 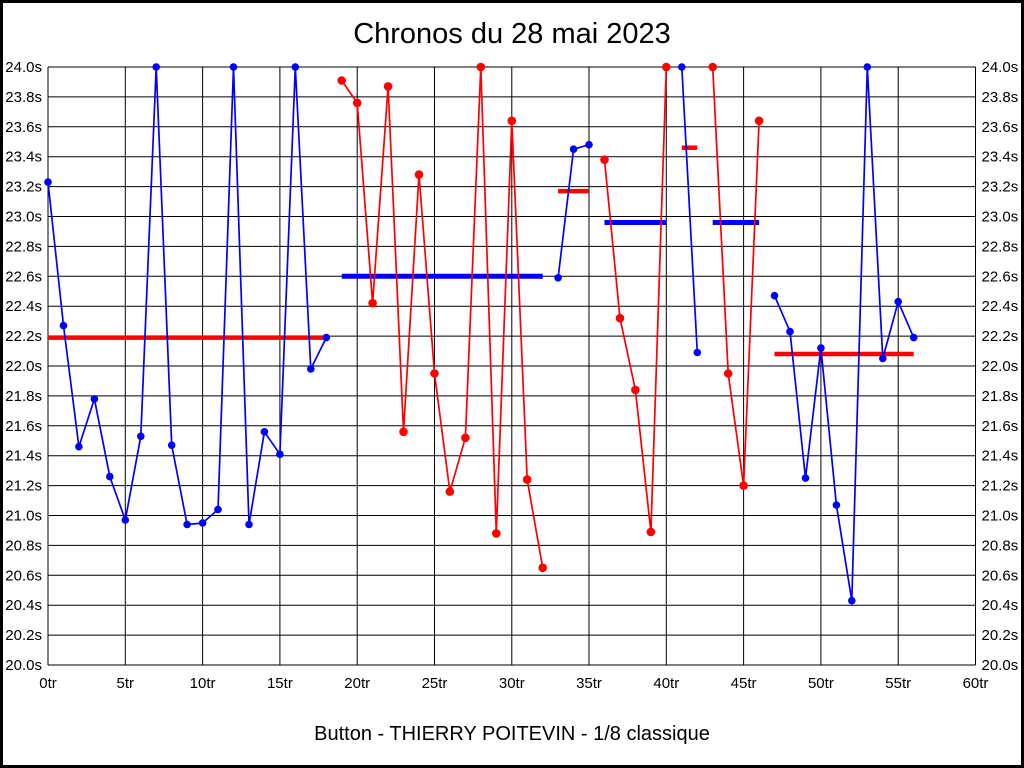 I want to click on y-tick-label-left: 23.8s, so click(x=23, y=97).